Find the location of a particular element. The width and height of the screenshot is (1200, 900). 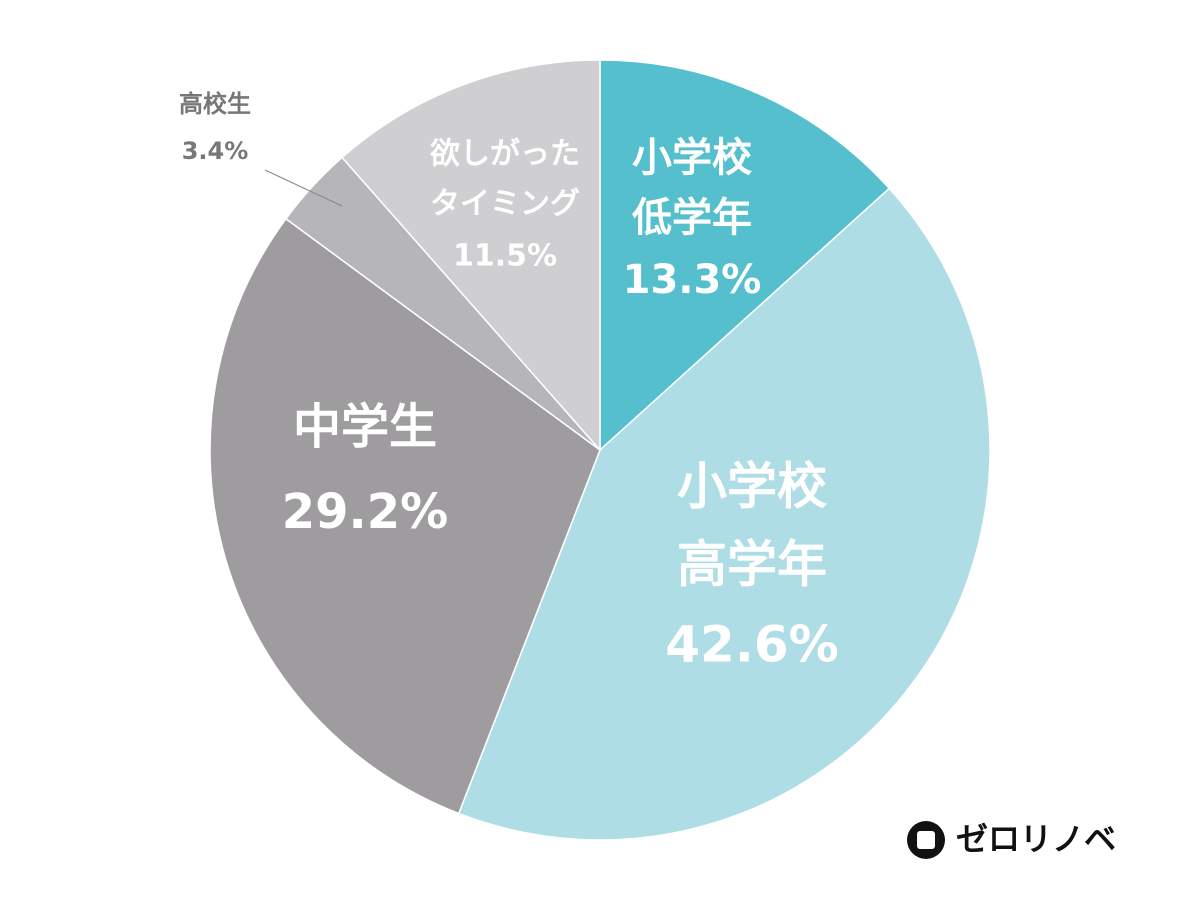

value-label: 13.3% is located at coordinates (692, 280).